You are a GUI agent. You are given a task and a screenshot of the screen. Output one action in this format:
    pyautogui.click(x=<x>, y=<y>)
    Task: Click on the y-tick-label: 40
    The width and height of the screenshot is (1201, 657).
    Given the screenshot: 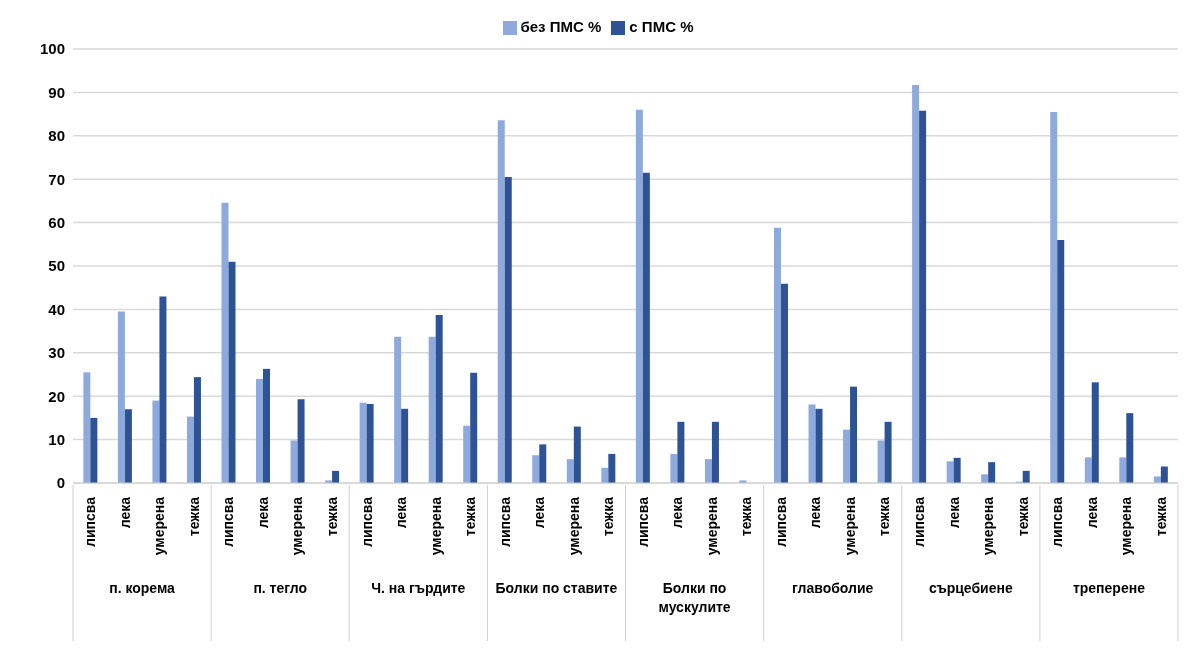 What is the action you would take?
    pyautogui.click(x=56, y=309)
    